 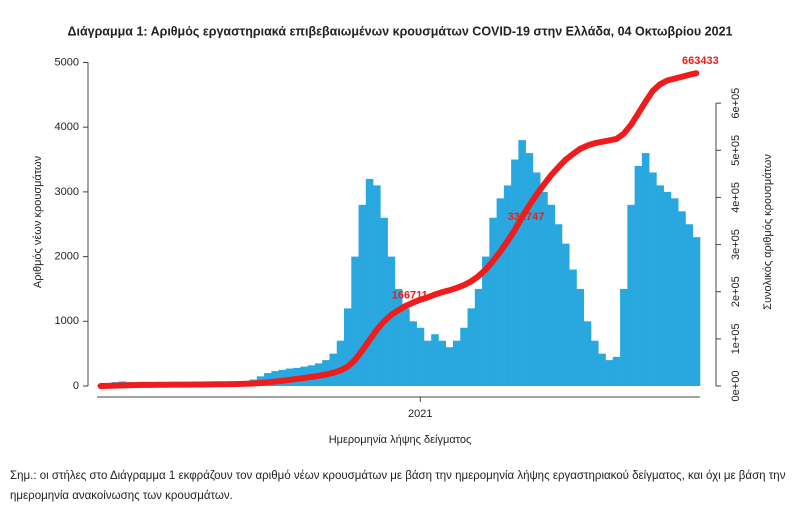 I want to click on y2-tick-label: 6e+05, so click(x=736, y=103).